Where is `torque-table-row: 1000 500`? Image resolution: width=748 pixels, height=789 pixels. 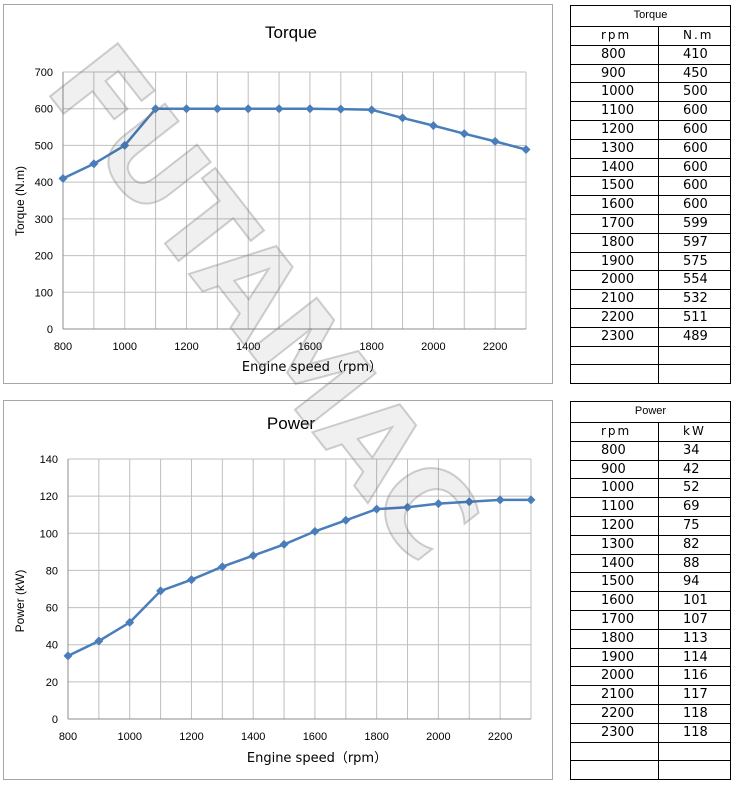
torque-table-row: 1000 500 is located at coordinates (650, 92).